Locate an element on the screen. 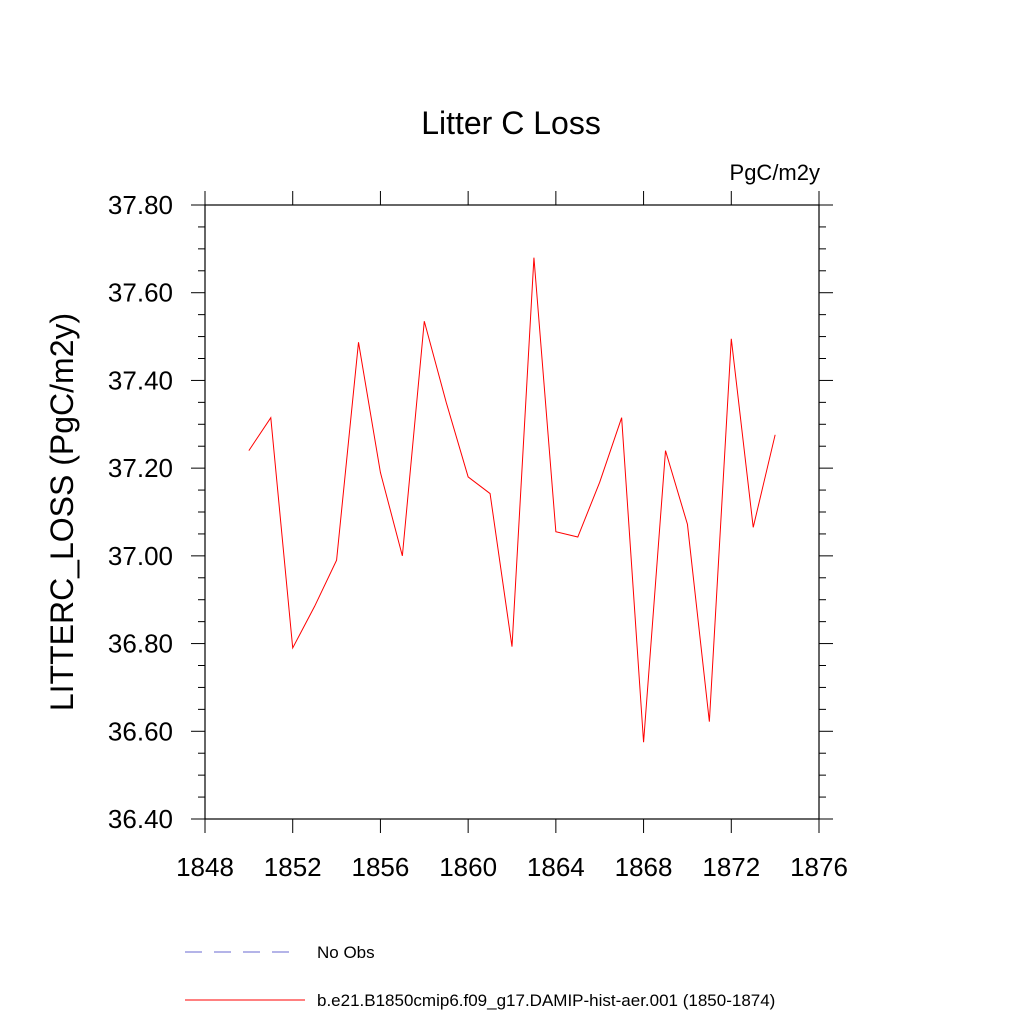  y-tick-label: 37.60 is located at coordinates (140, 293).